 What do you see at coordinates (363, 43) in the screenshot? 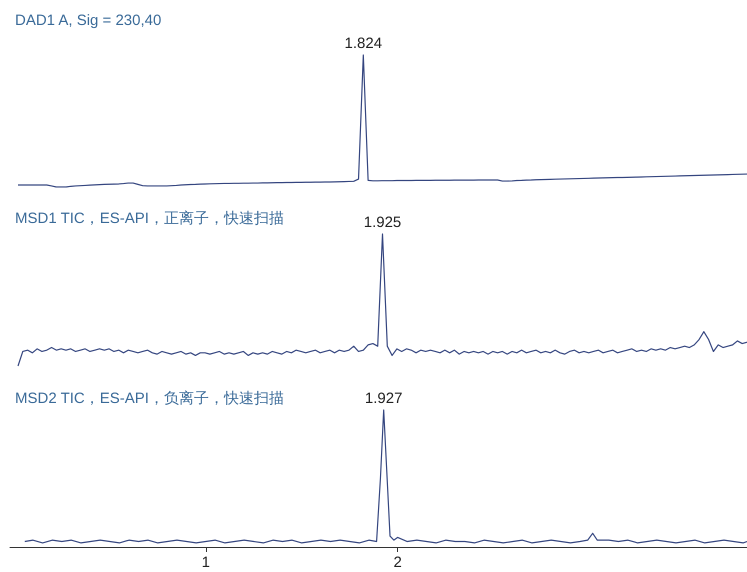
I see `text: 1.824` at bounding box center [363, 43].